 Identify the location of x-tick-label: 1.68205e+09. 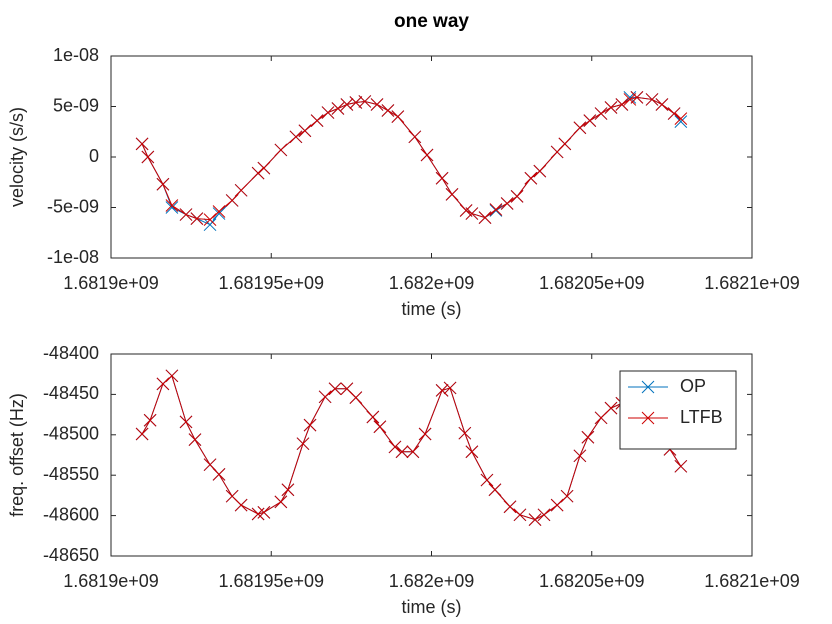
(592, 581).